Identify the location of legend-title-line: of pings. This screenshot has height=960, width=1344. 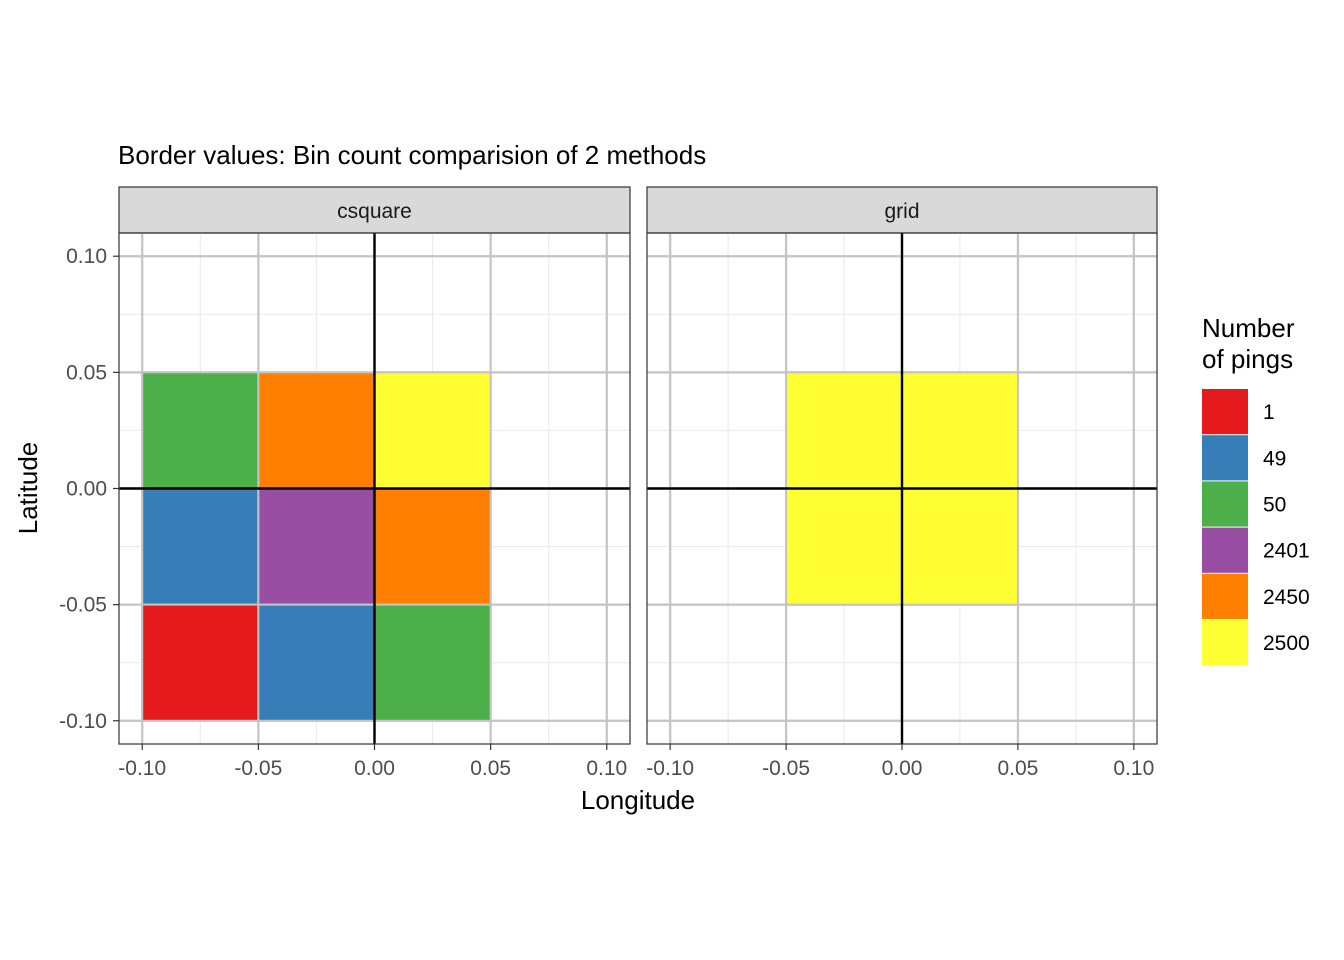
(1247, 359).